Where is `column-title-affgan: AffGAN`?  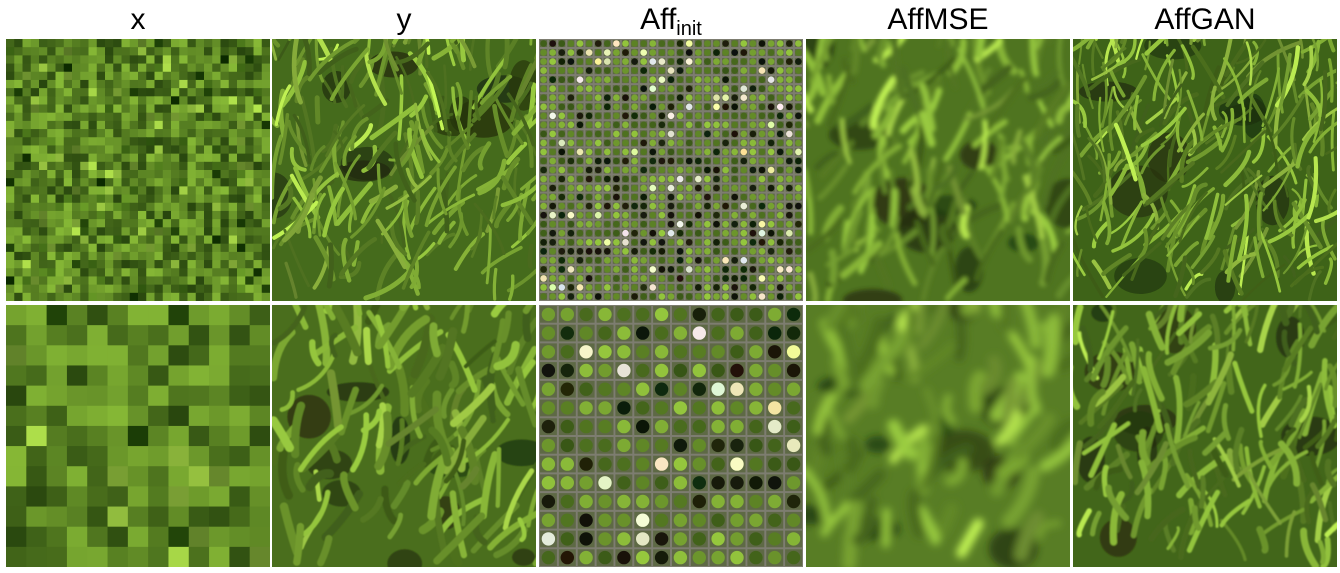
column-title-affgan: AffGAN is located at coordinates (1205, 20).